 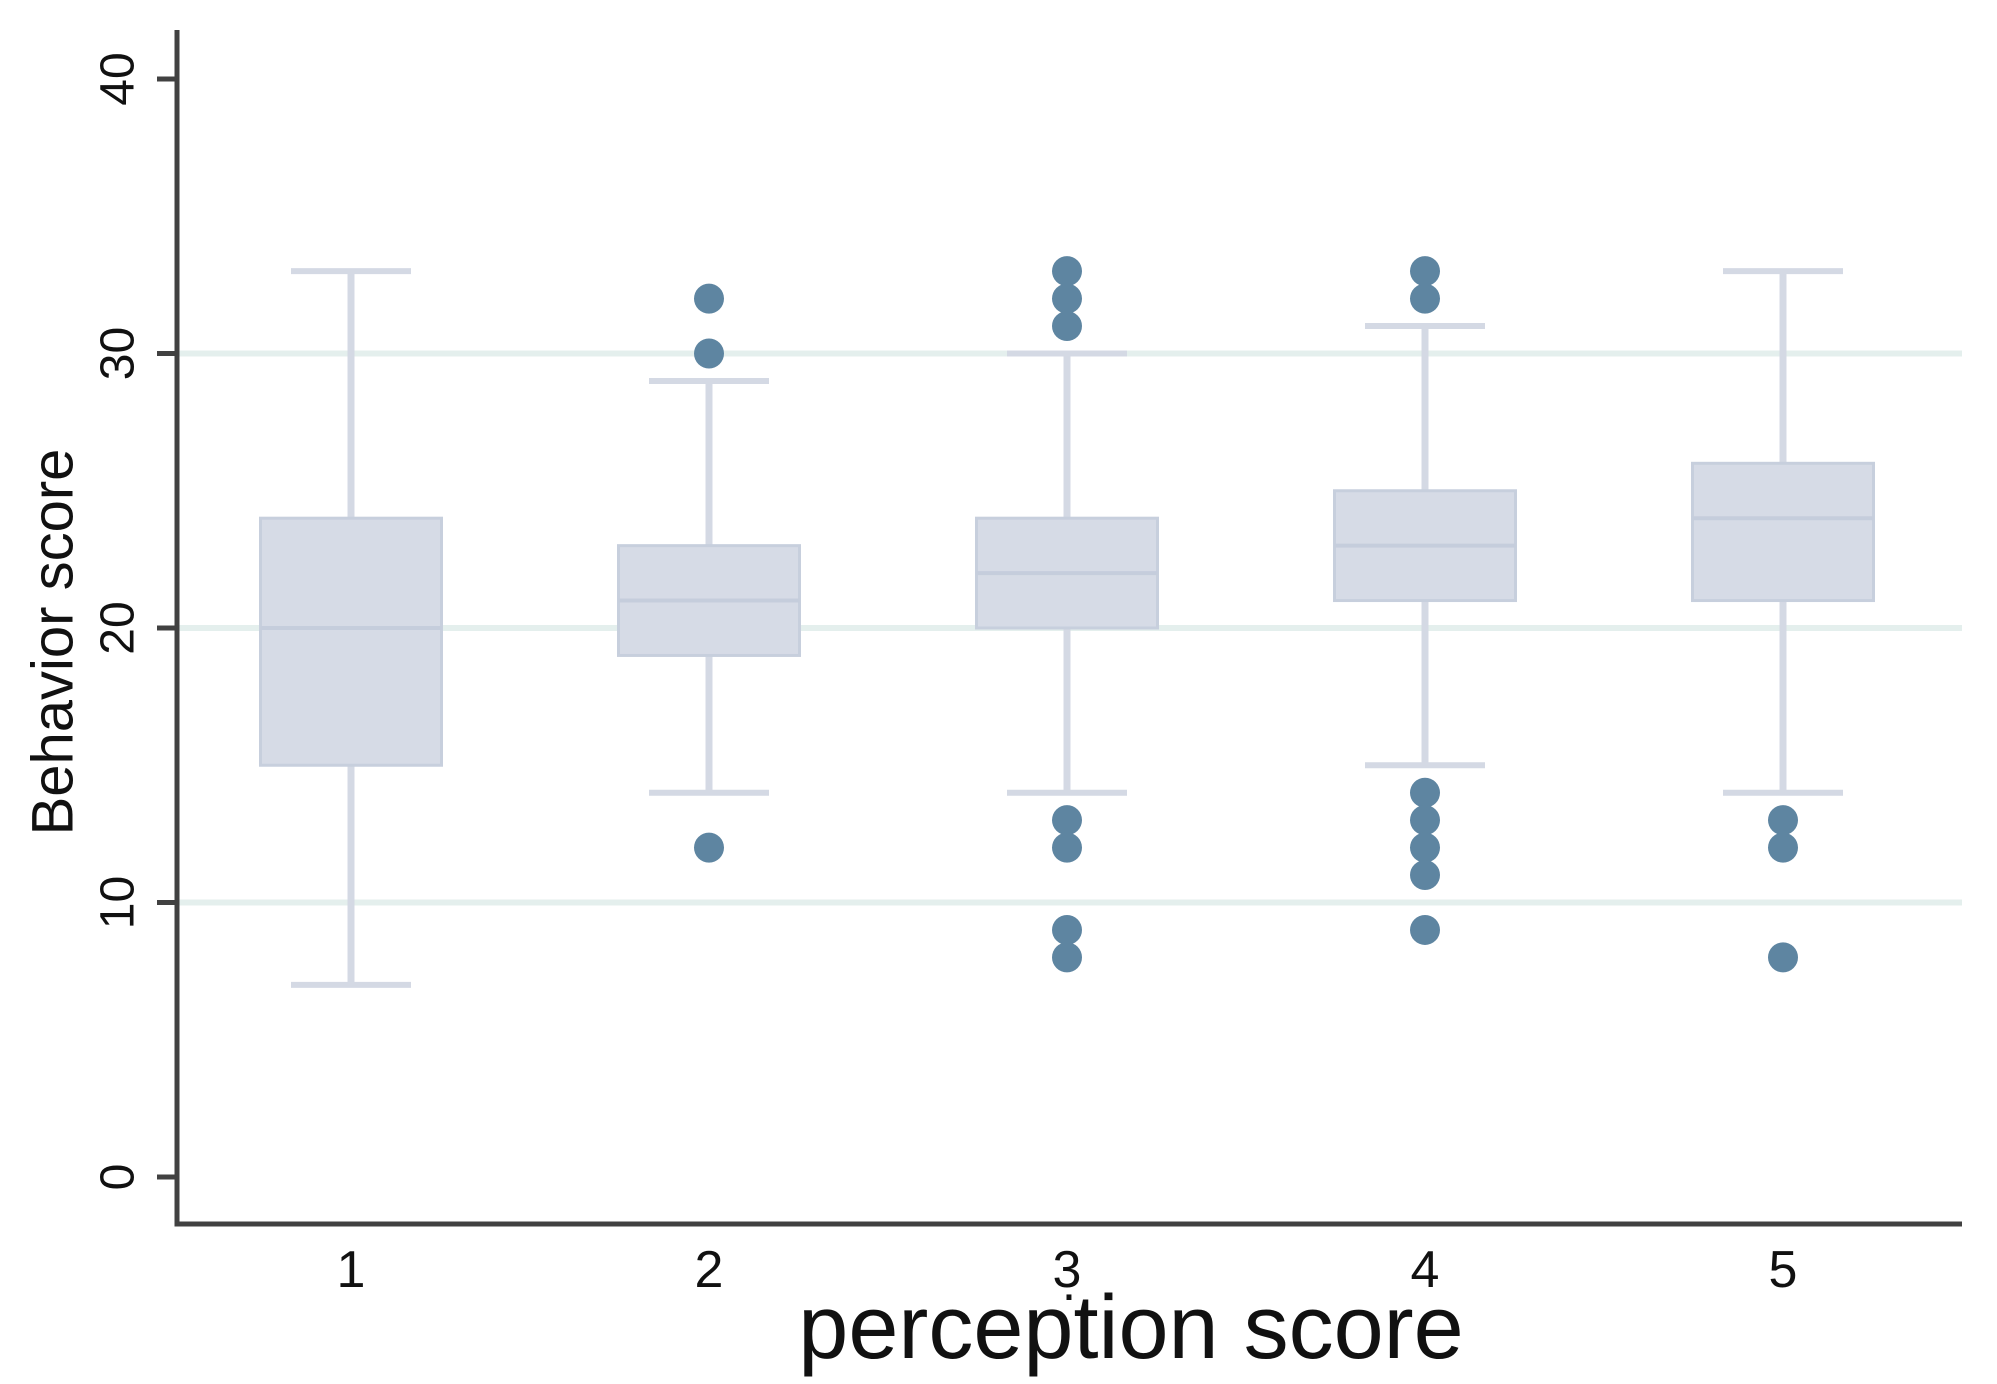 I want to click on x-tick-label-4: 4, so click(x=1425, y=1270).